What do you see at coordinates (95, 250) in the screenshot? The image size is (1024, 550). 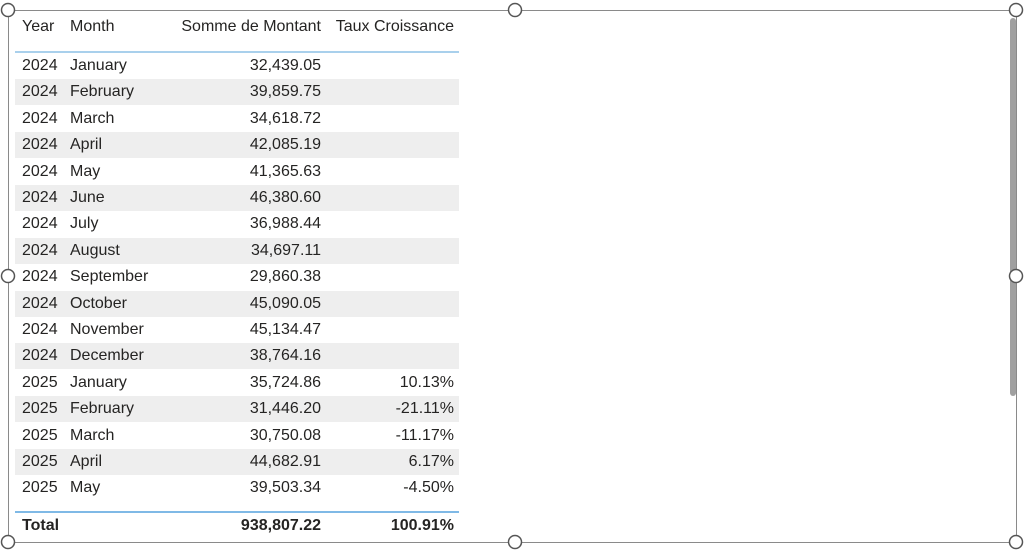 I see `cell-month: August` at bounding box center [95, 250].